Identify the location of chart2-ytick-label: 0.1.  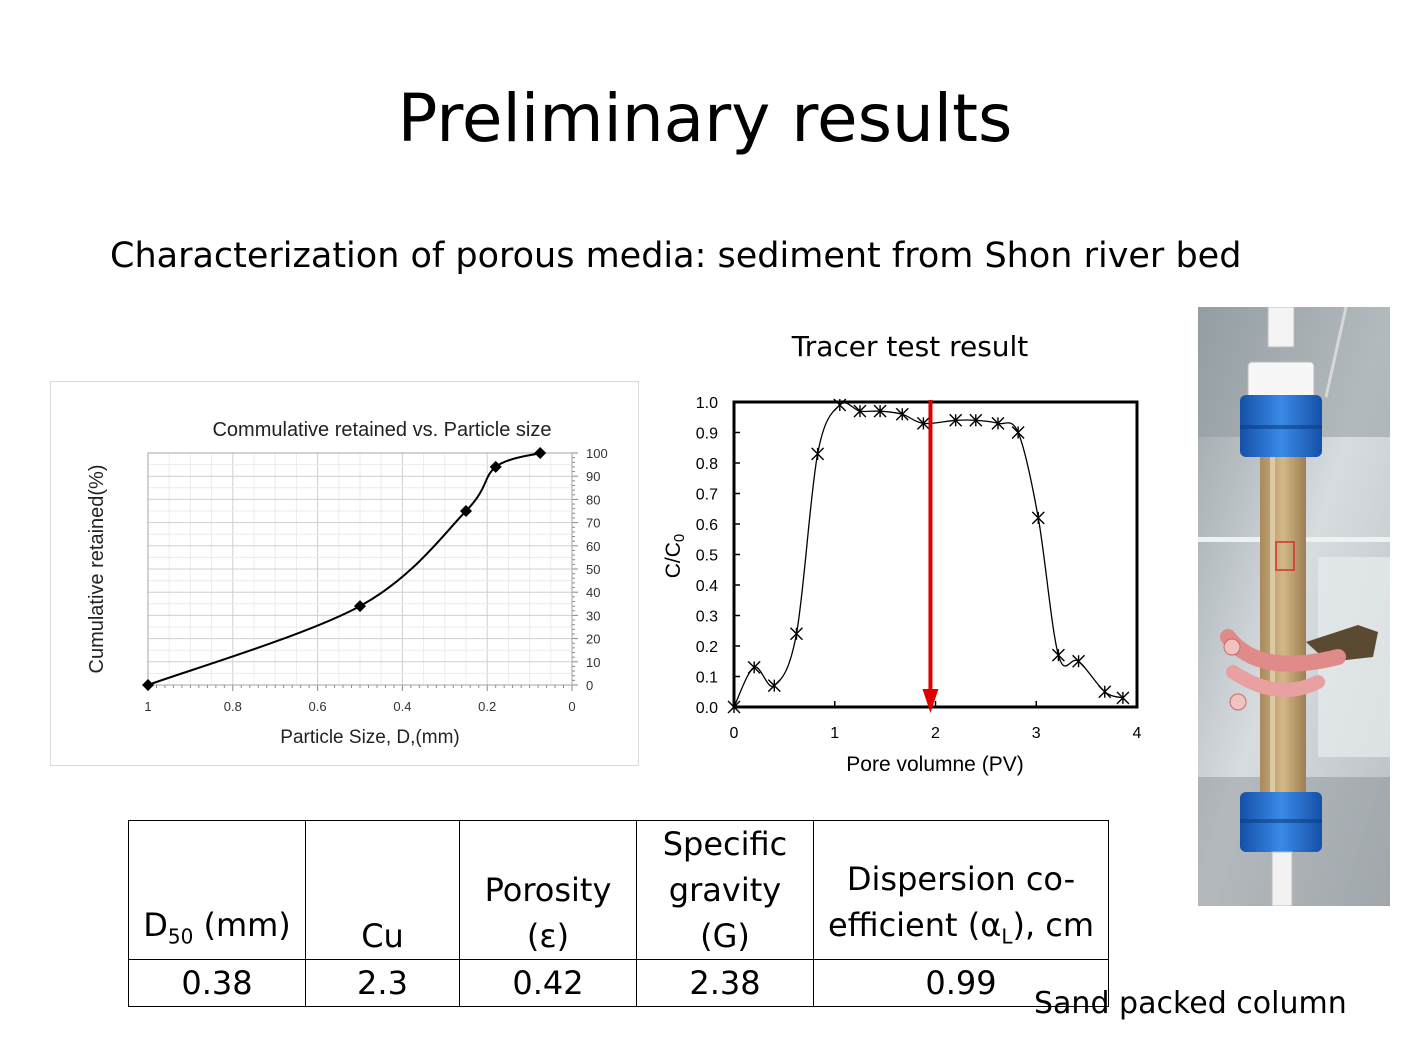
(707, 678).